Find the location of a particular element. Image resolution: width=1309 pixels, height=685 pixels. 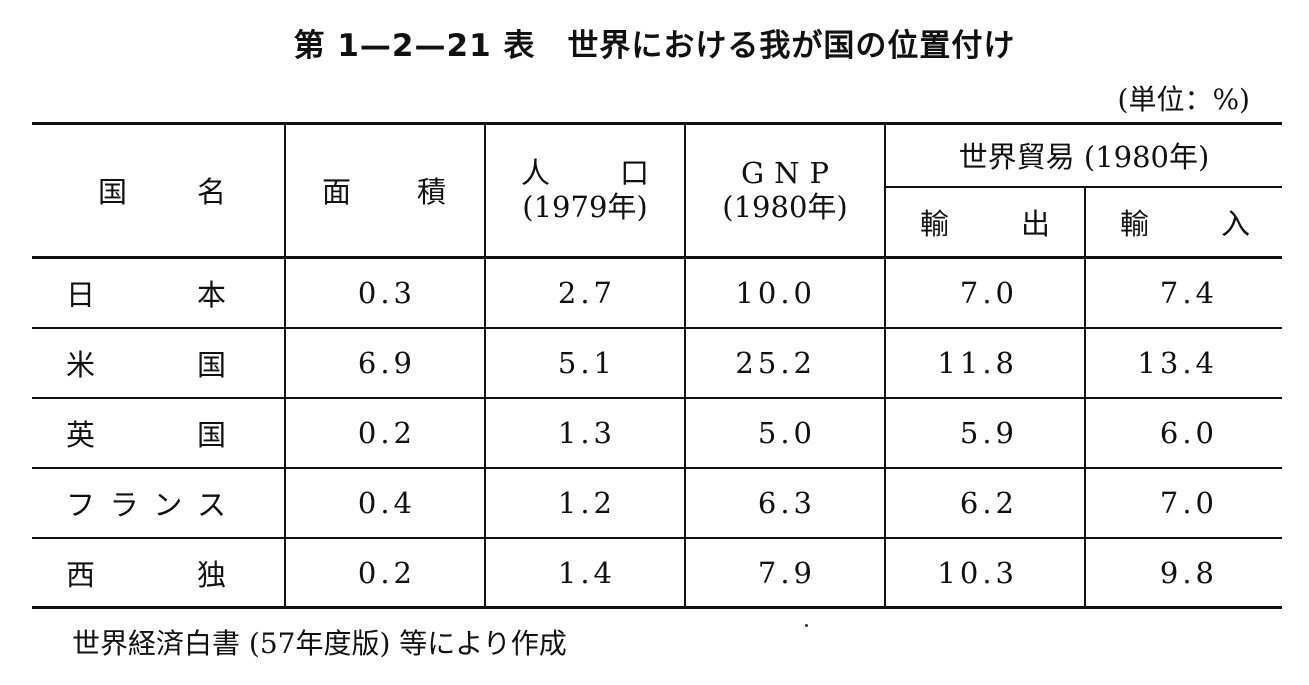

header-population-char: 人 is located at coordinates (536, 173).